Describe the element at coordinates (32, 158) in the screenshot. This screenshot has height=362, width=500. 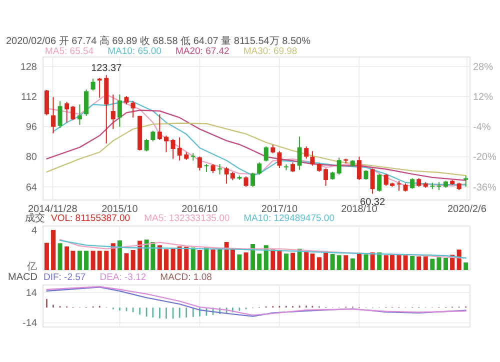
I see `y-tick-label: 80` at that location.